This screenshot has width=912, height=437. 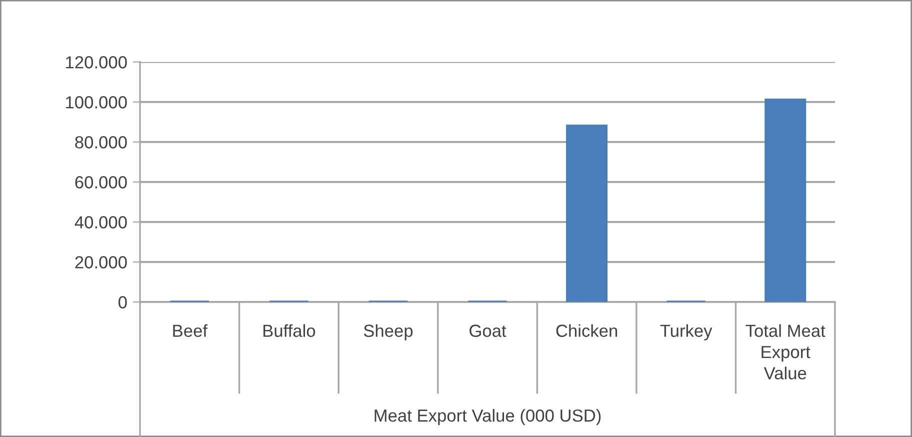 I want to click on x-tick-label: Beef, so click(x=190, y=330).